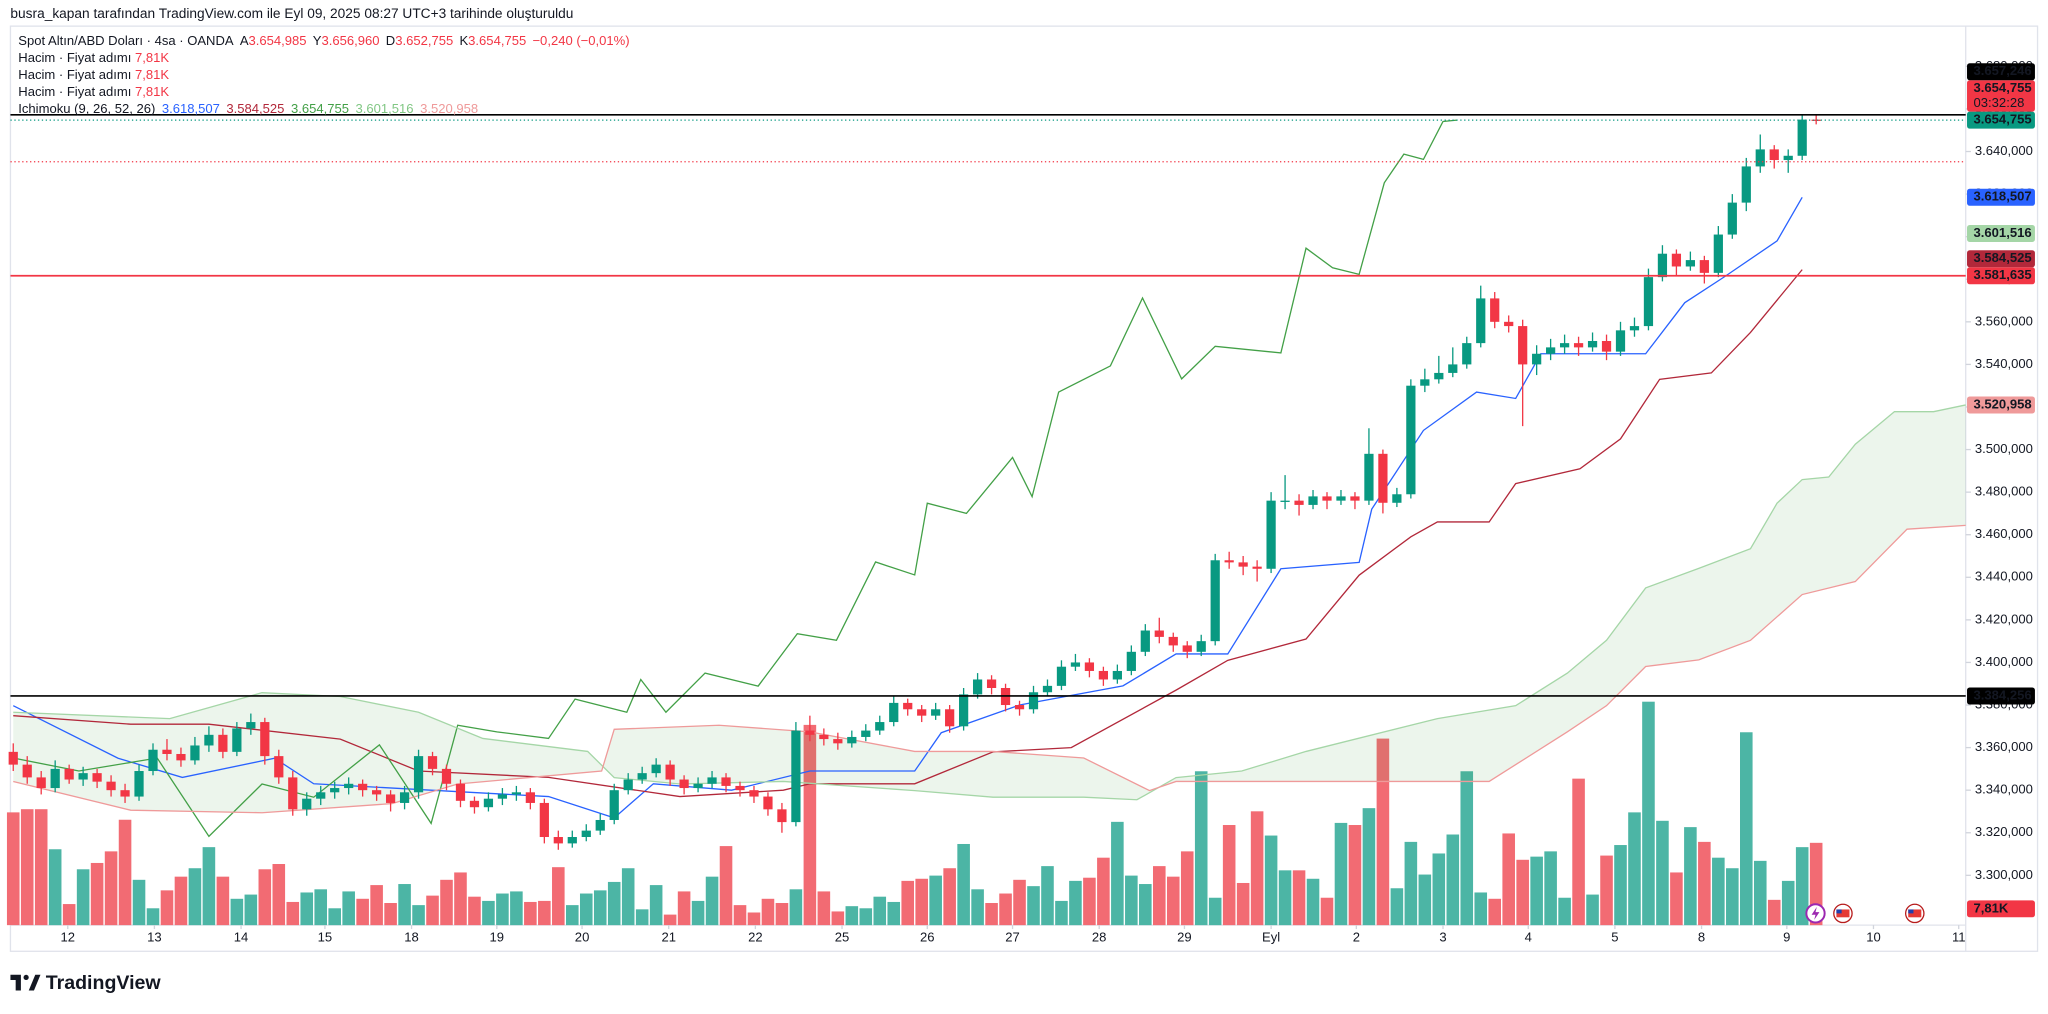  I want to click on x-tick-label: 9, so click(1786, 937).